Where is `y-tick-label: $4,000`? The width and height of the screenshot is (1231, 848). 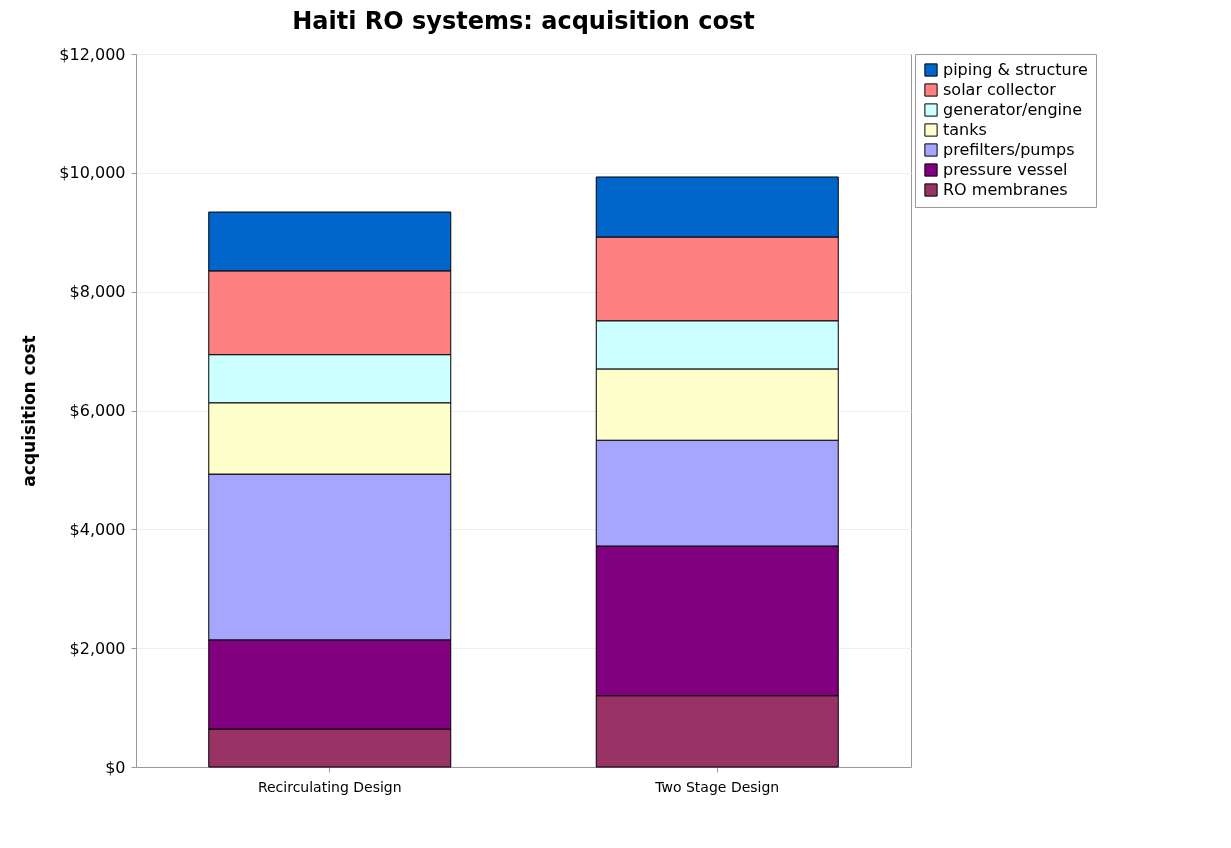 y-tick-label: $4,000 is located at coordinates (97, 529).